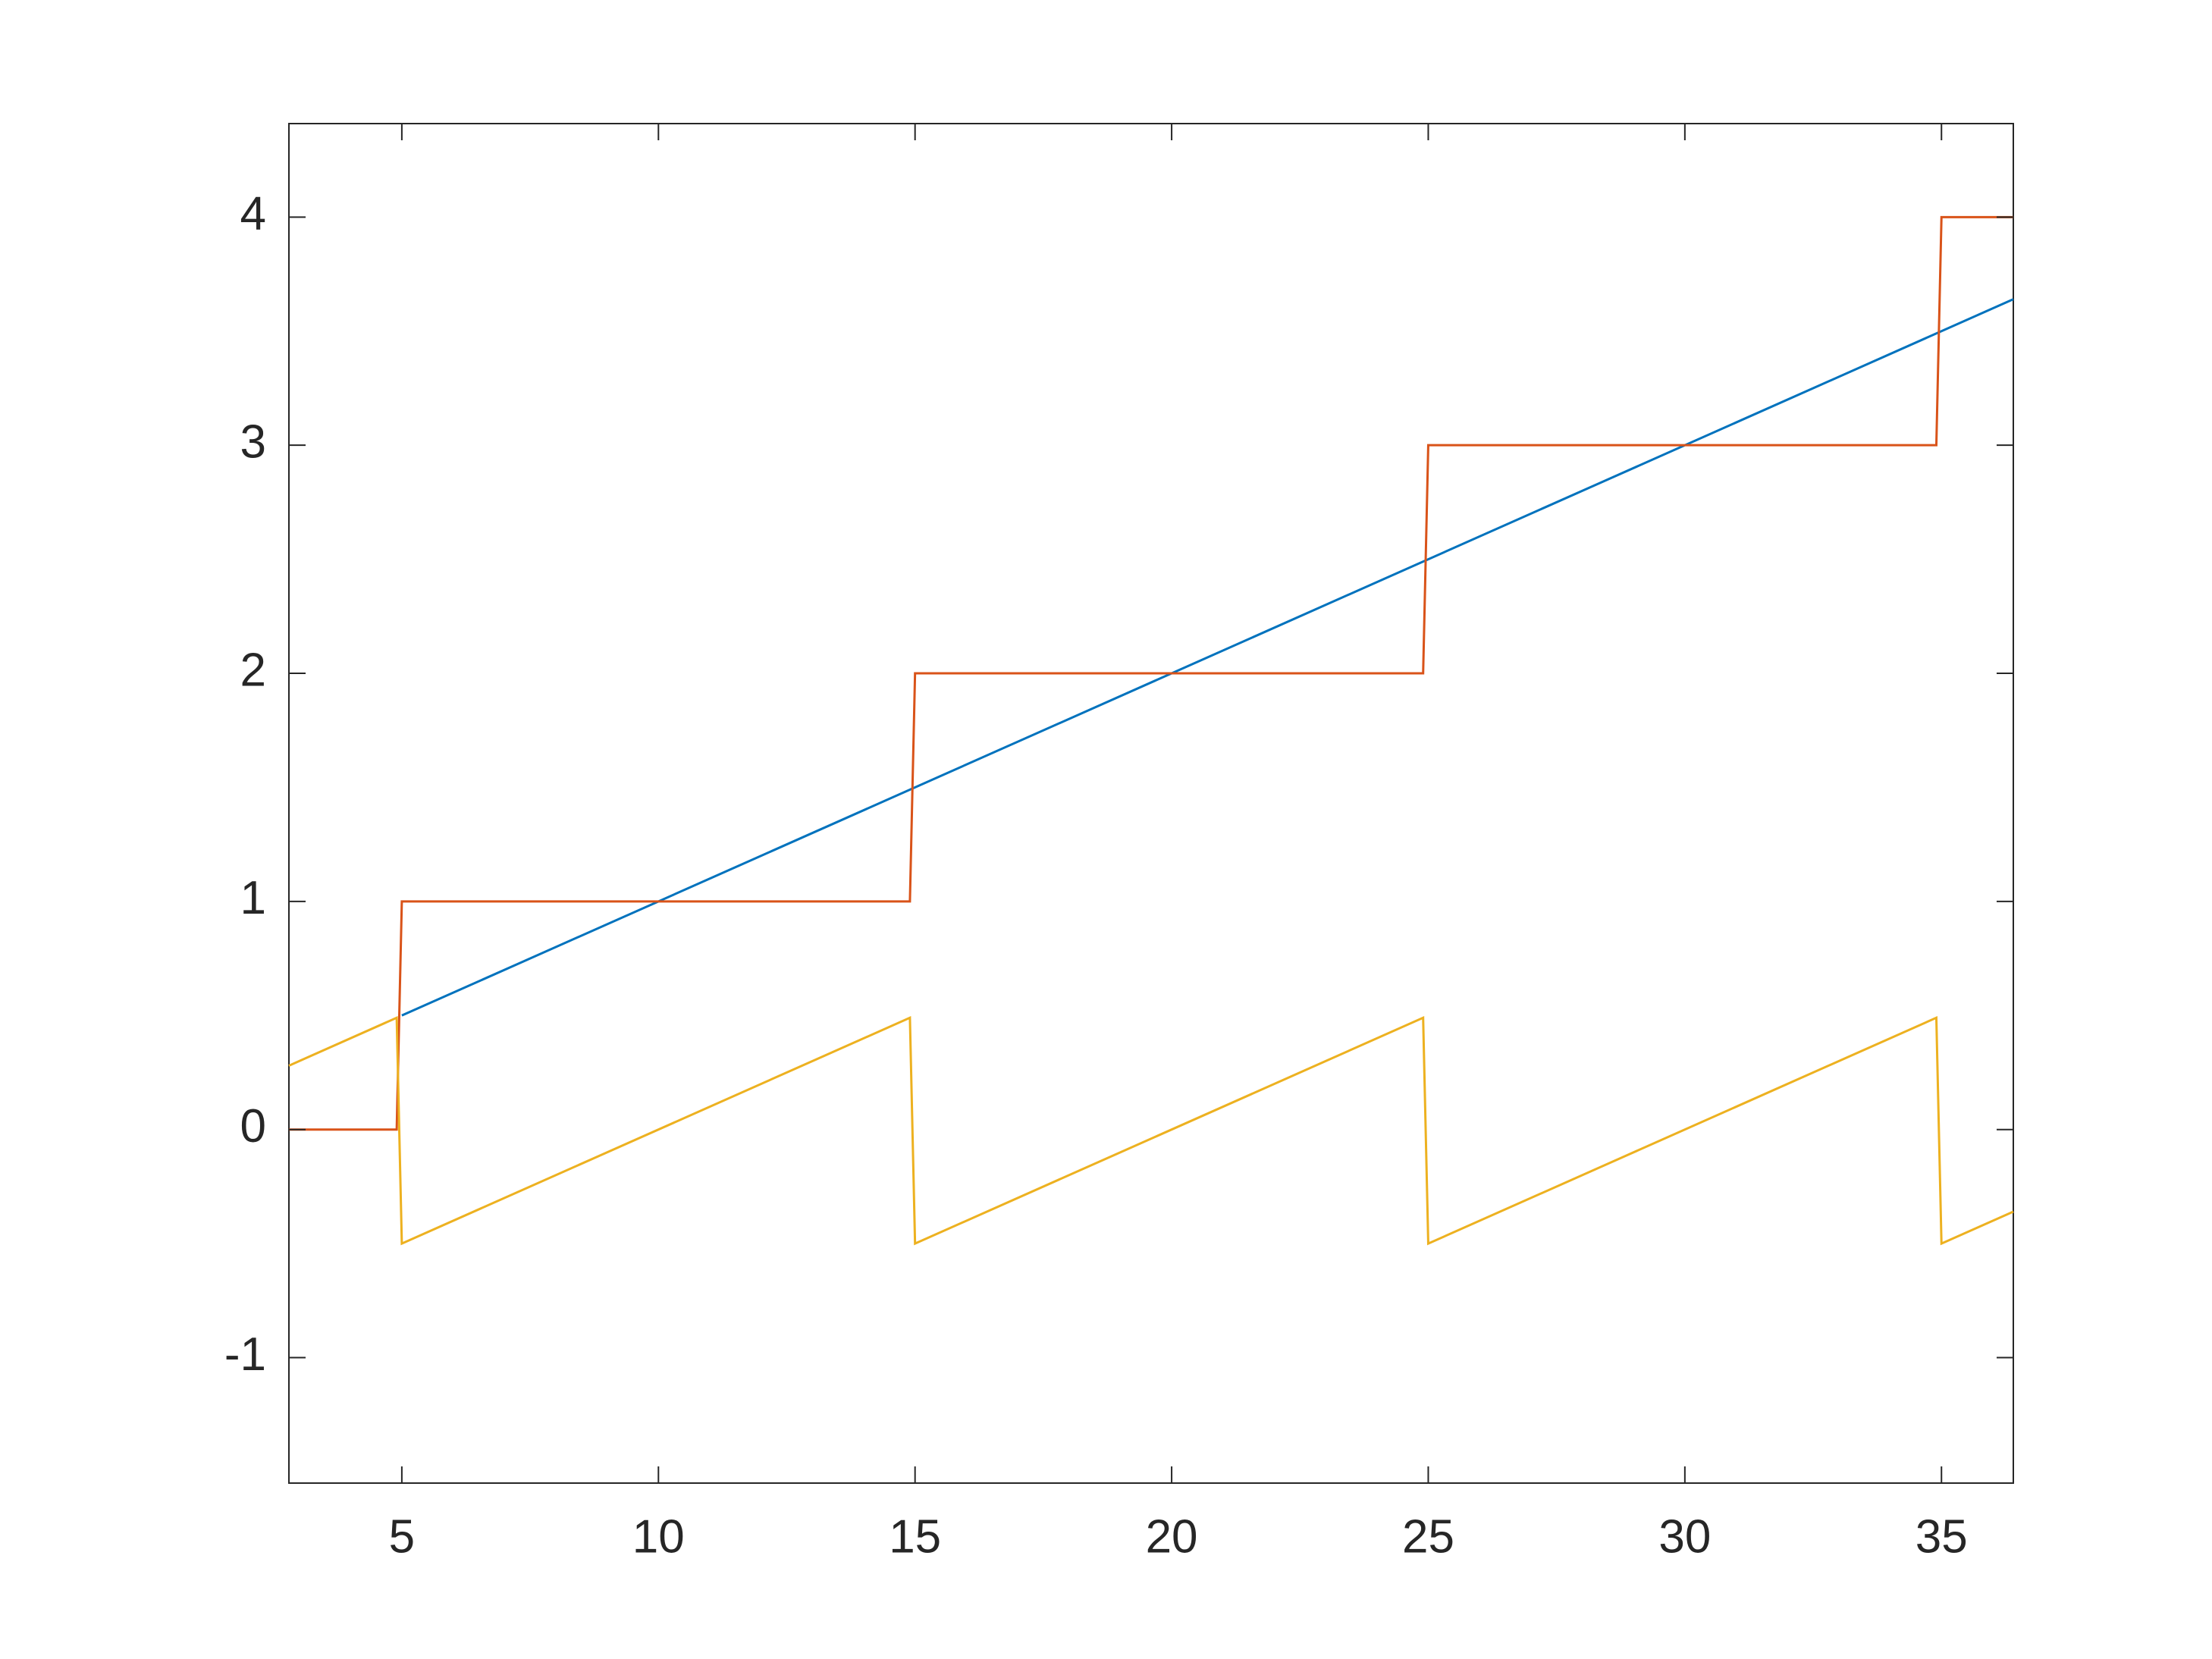  Describe the element at coordinates (658, 1536) in the screenshot. I see `x-tick-label: 10` at that location.